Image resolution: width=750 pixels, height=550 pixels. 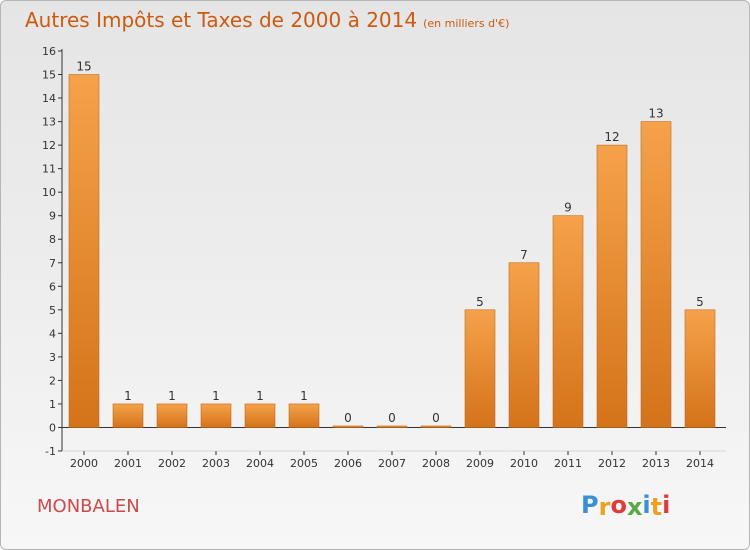 I want to click on y-tick-label: 11, so click(x=49, y=169).